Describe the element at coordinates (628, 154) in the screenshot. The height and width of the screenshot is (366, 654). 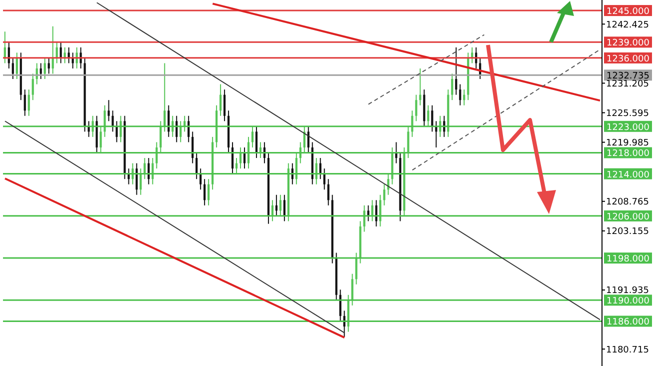
I see `ref-line-label: 1218.000` at that location.